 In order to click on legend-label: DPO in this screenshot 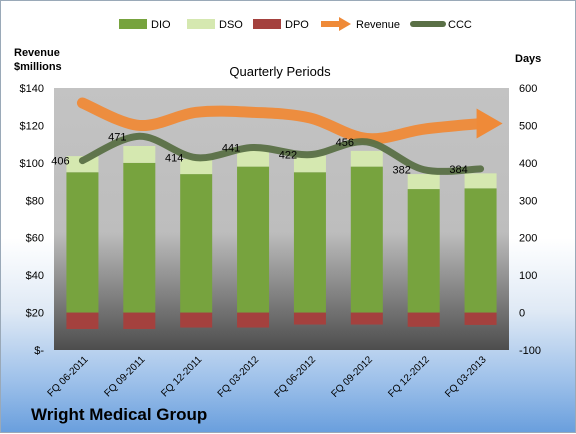, I will do `click(297, 25)`.